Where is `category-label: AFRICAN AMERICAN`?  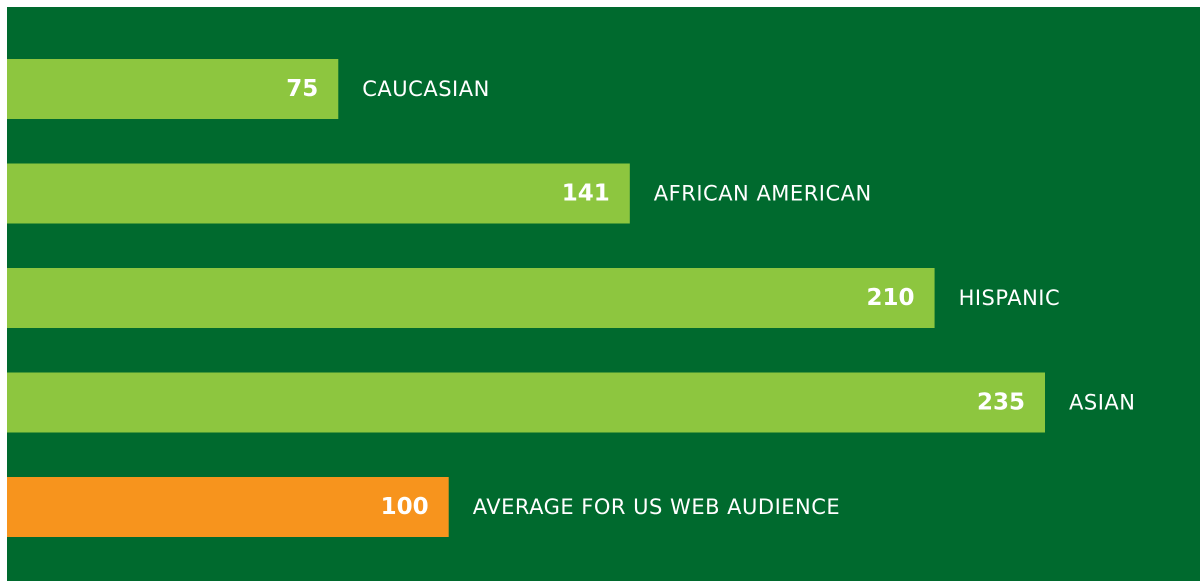
category-label: AFRICAN AMERICAN is located at coordinates (763, 194).